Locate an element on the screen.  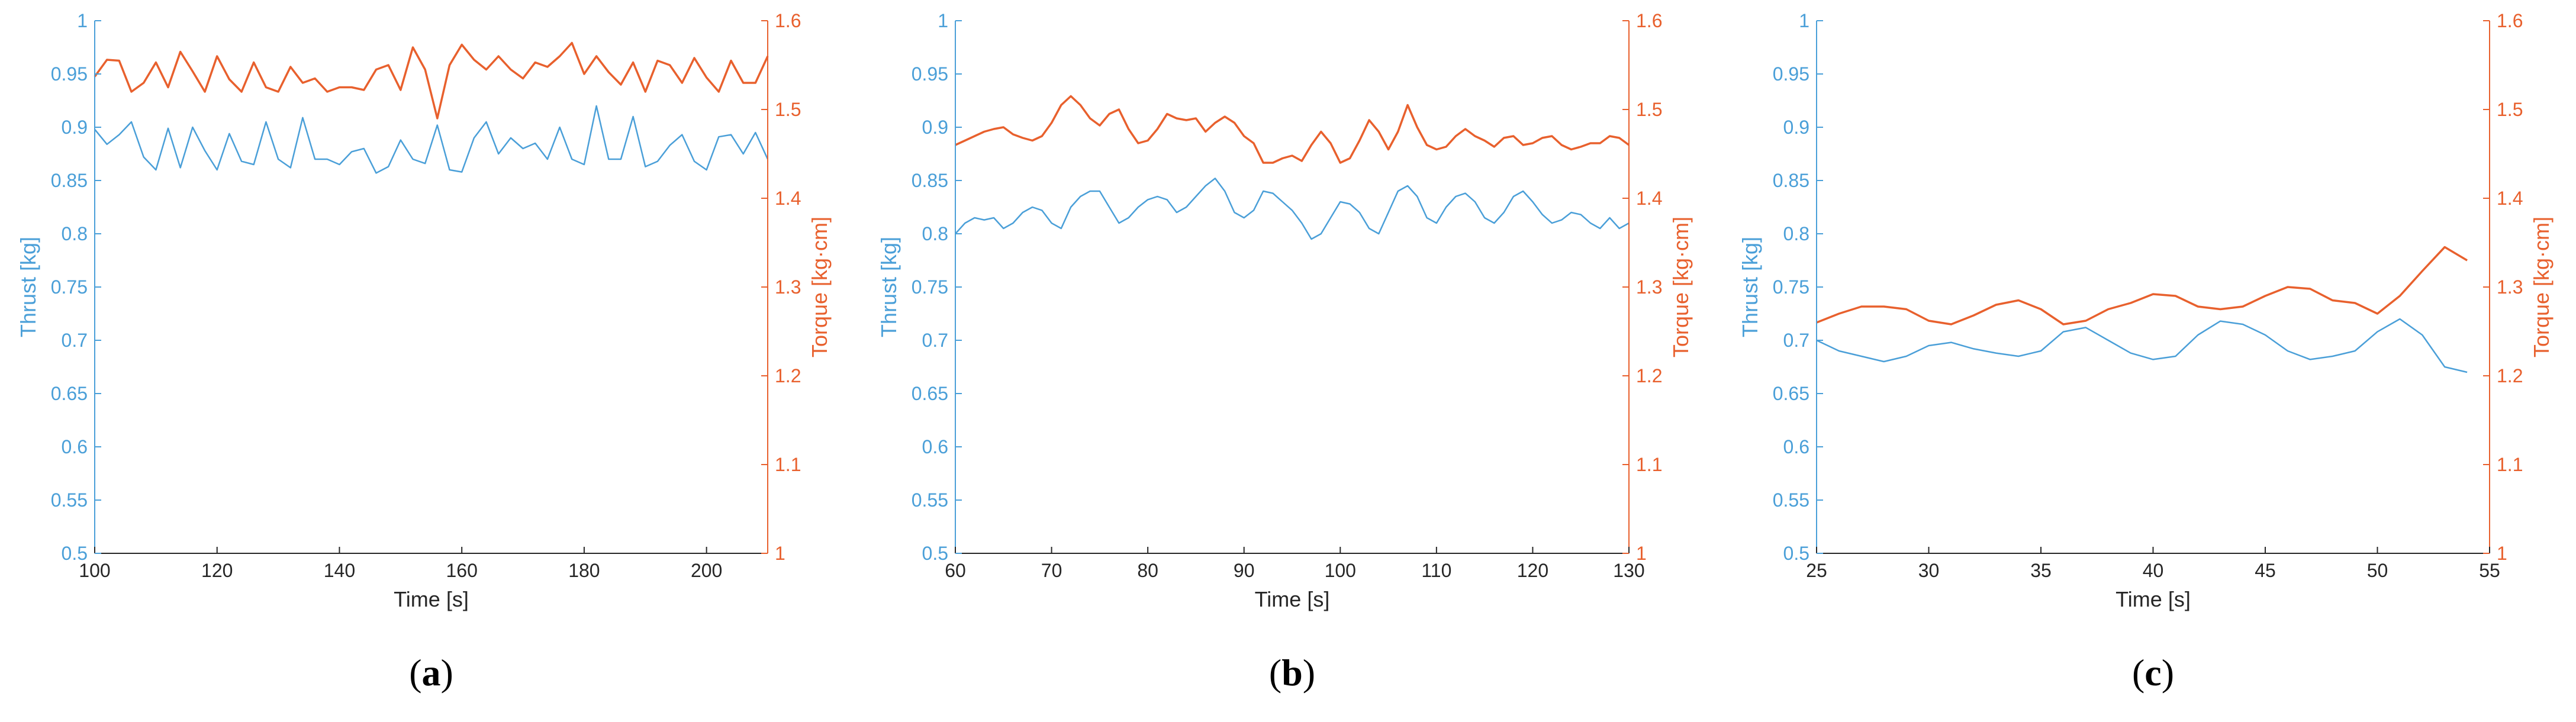
caption-part: a is located at coordinates (432, 673).